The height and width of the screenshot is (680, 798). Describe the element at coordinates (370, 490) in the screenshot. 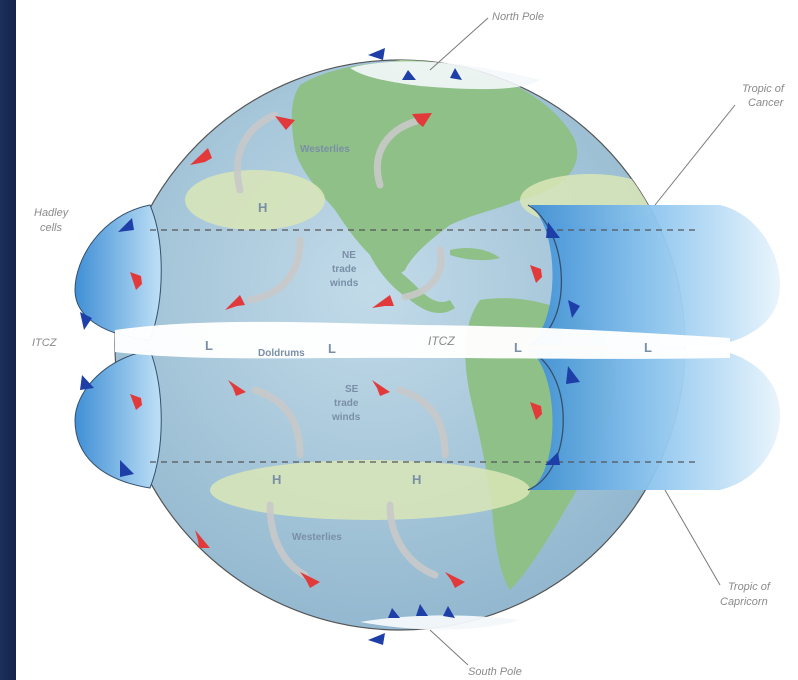

I see `high-pressure-band-south` at that location.